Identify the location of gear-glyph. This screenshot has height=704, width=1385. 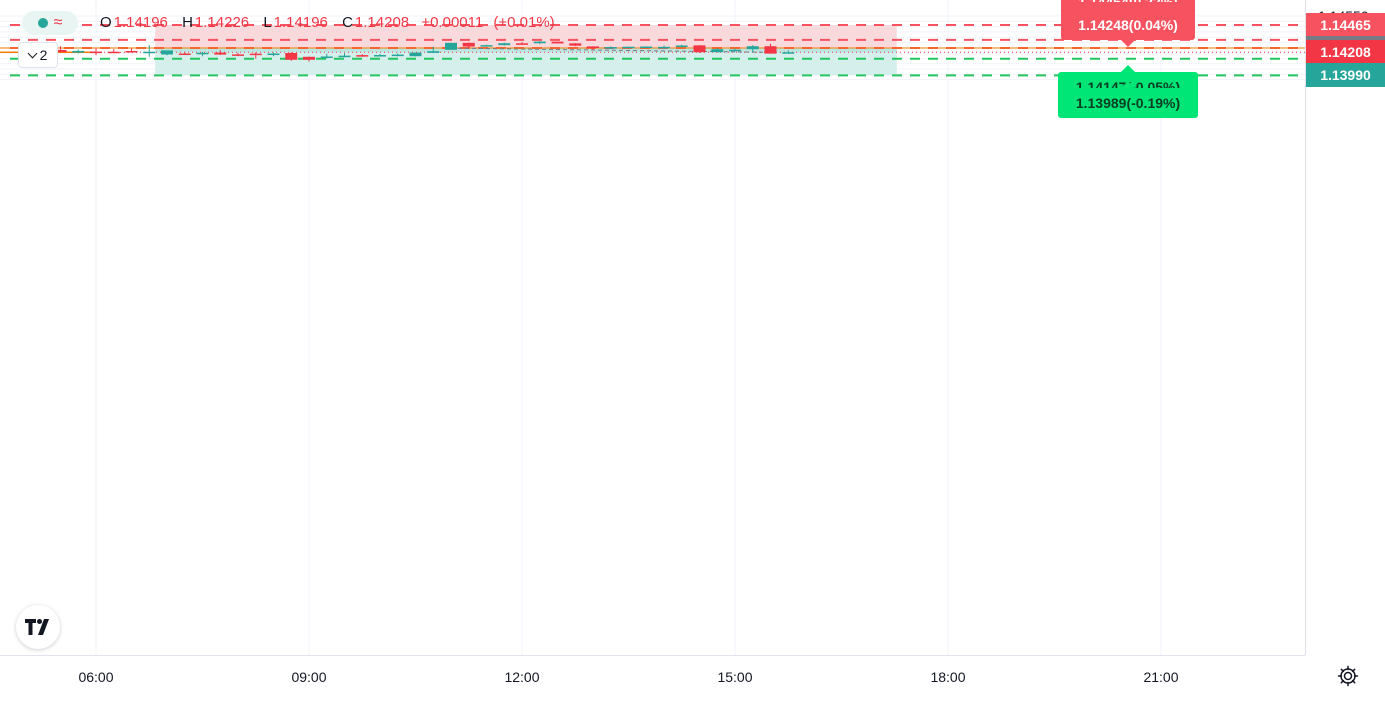
(1348, 676).